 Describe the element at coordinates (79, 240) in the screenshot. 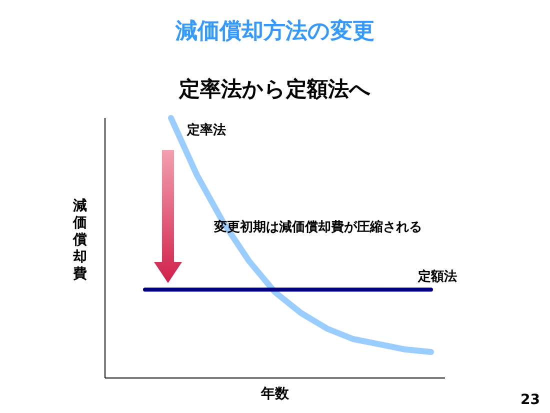

I see `y-axis-title: 減価償却費` at that location.